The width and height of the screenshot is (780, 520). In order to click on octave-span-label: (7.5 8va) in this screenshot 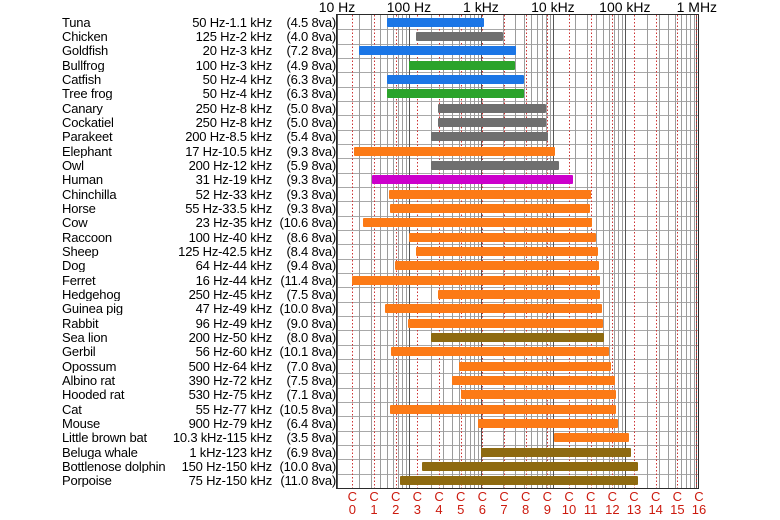, I will do `click(311, 294)`.